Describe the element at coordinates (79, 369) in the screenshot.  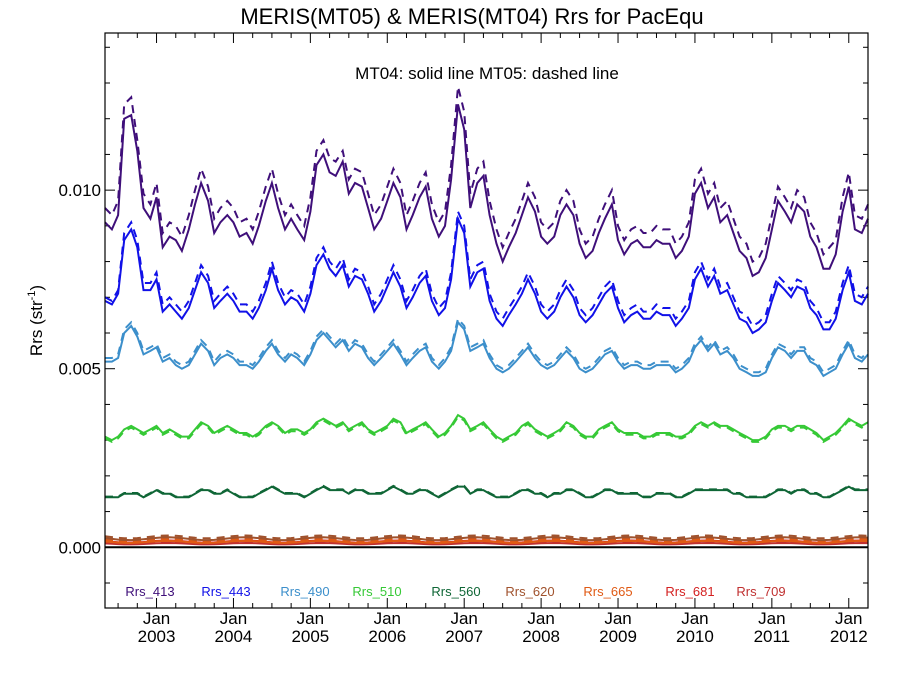
I see `y-tick-label: 0.005` at that location.